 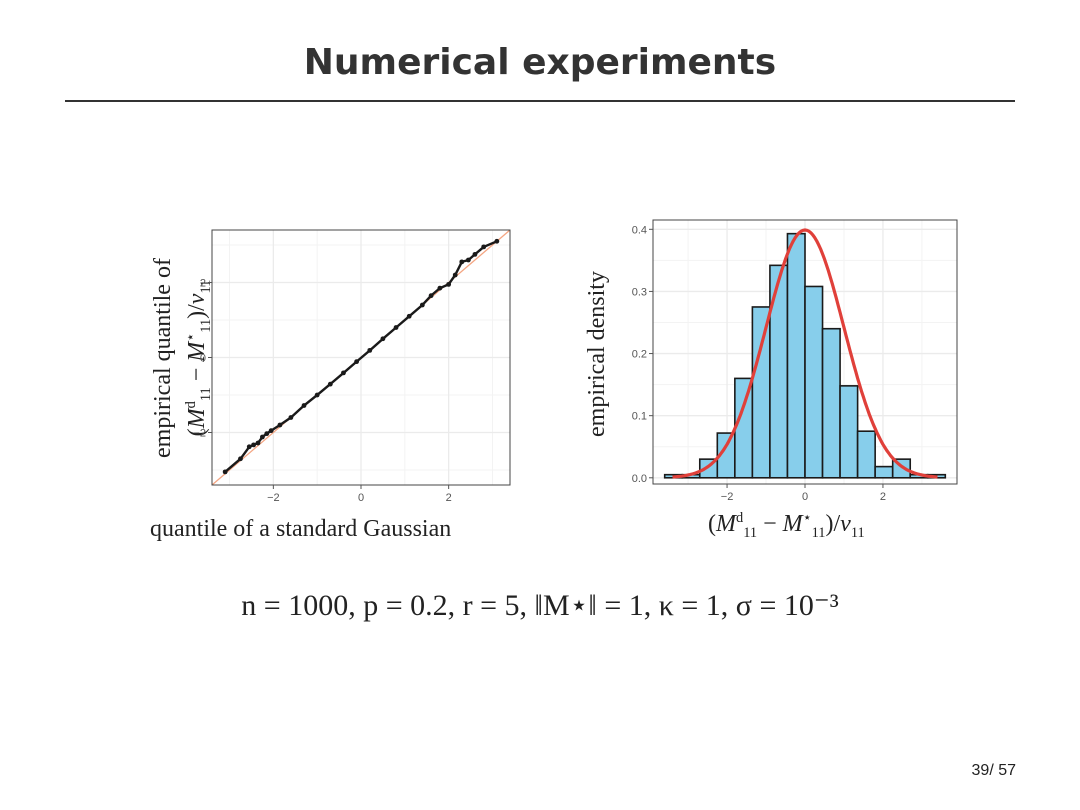 I want to click on hist-x-tick-label: 2, so click(x=883, y=497).